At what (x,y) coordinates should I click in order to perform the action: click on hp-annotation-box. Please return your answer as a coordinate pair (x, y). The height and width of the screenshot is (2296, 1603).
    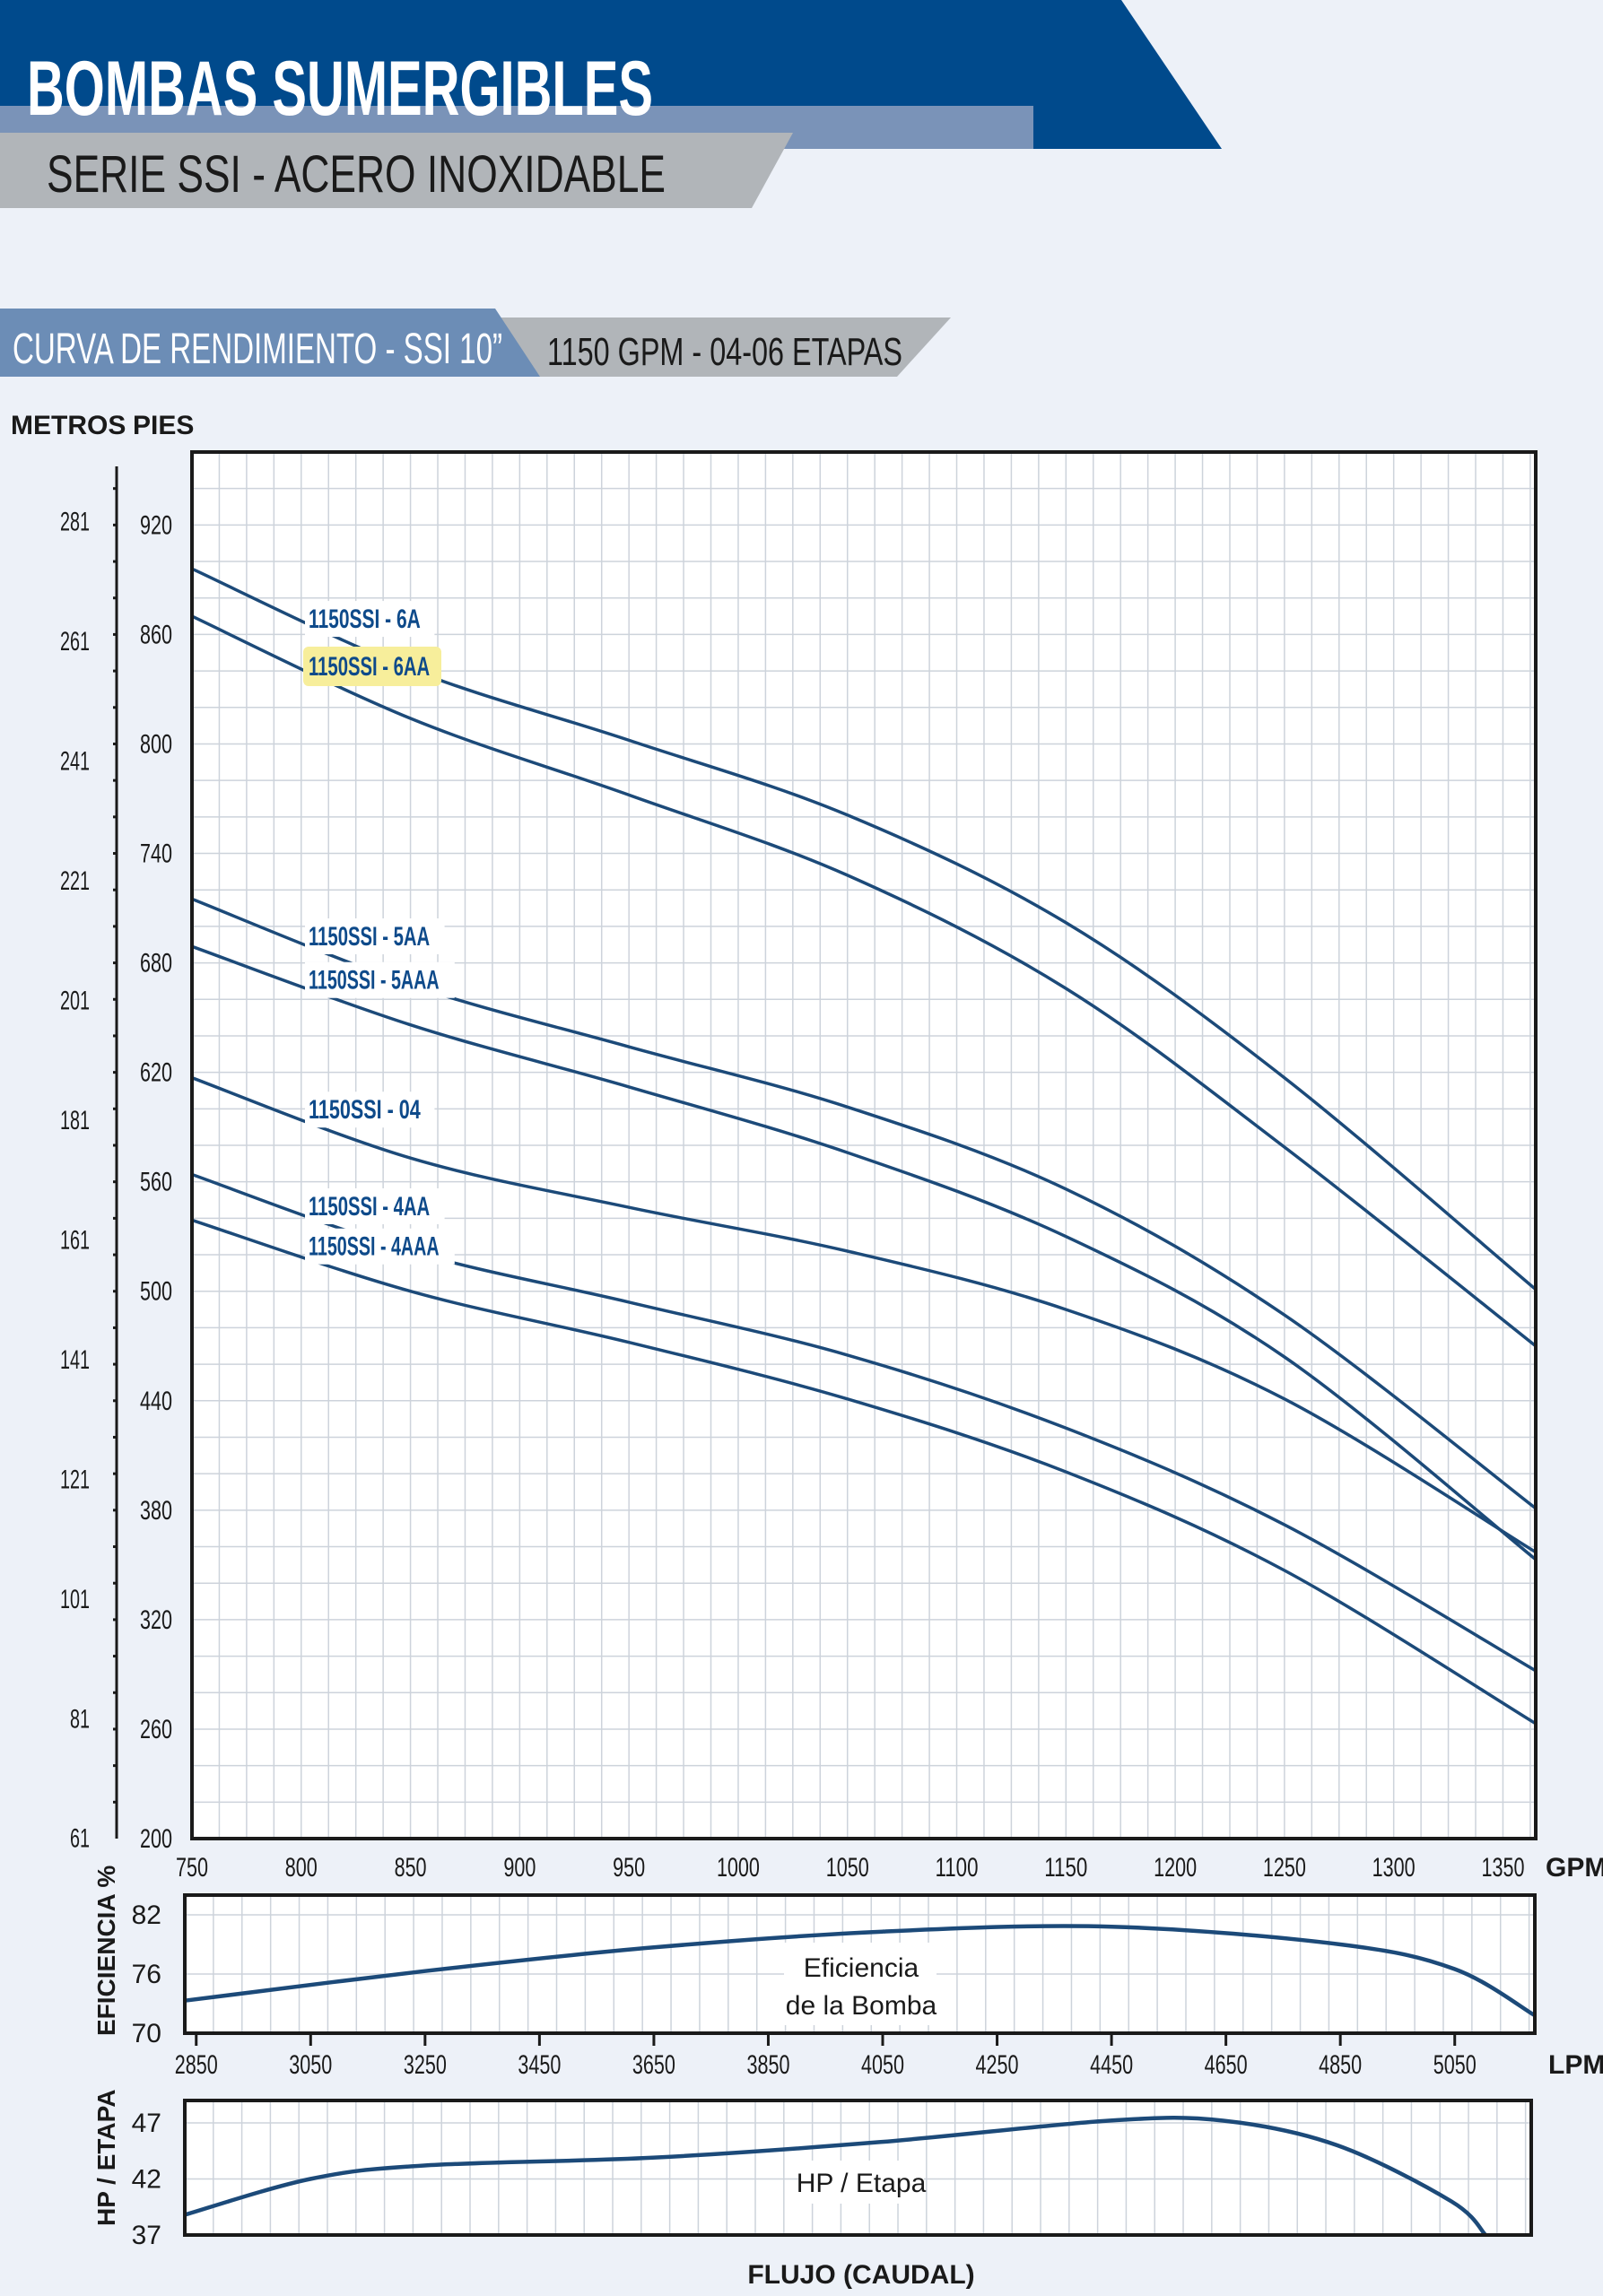
    Looking at the image, I should click on (861, 2182).